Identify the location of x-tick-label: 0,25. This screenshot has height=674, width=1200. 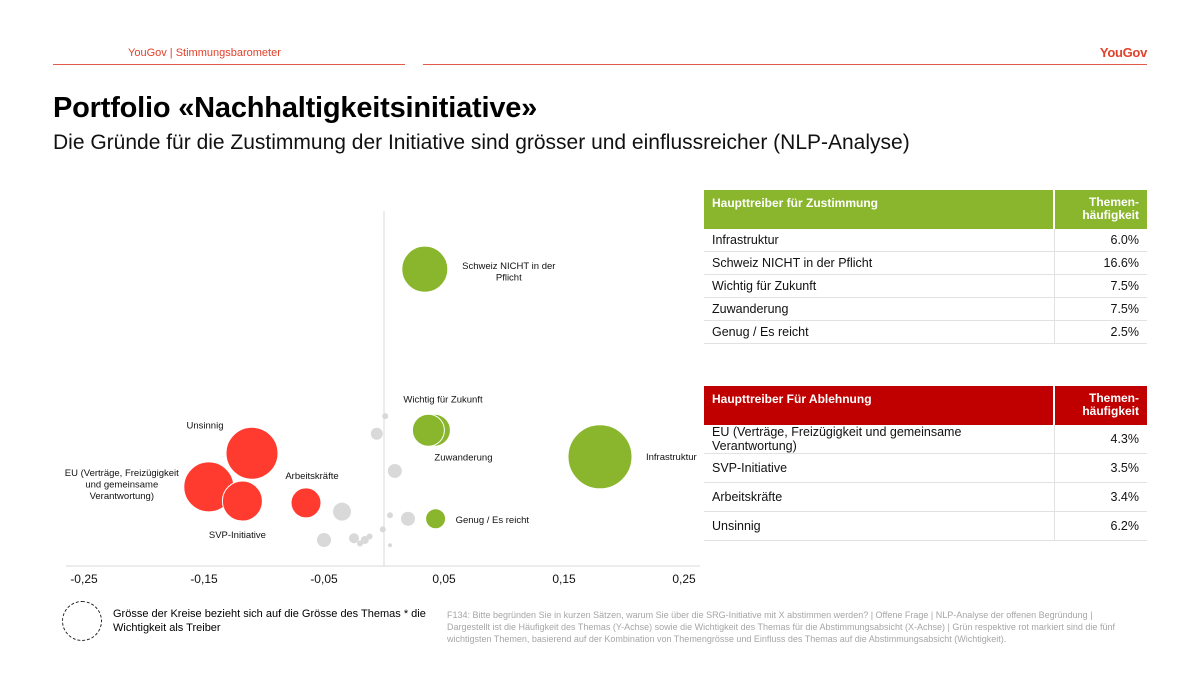
(684, 579).